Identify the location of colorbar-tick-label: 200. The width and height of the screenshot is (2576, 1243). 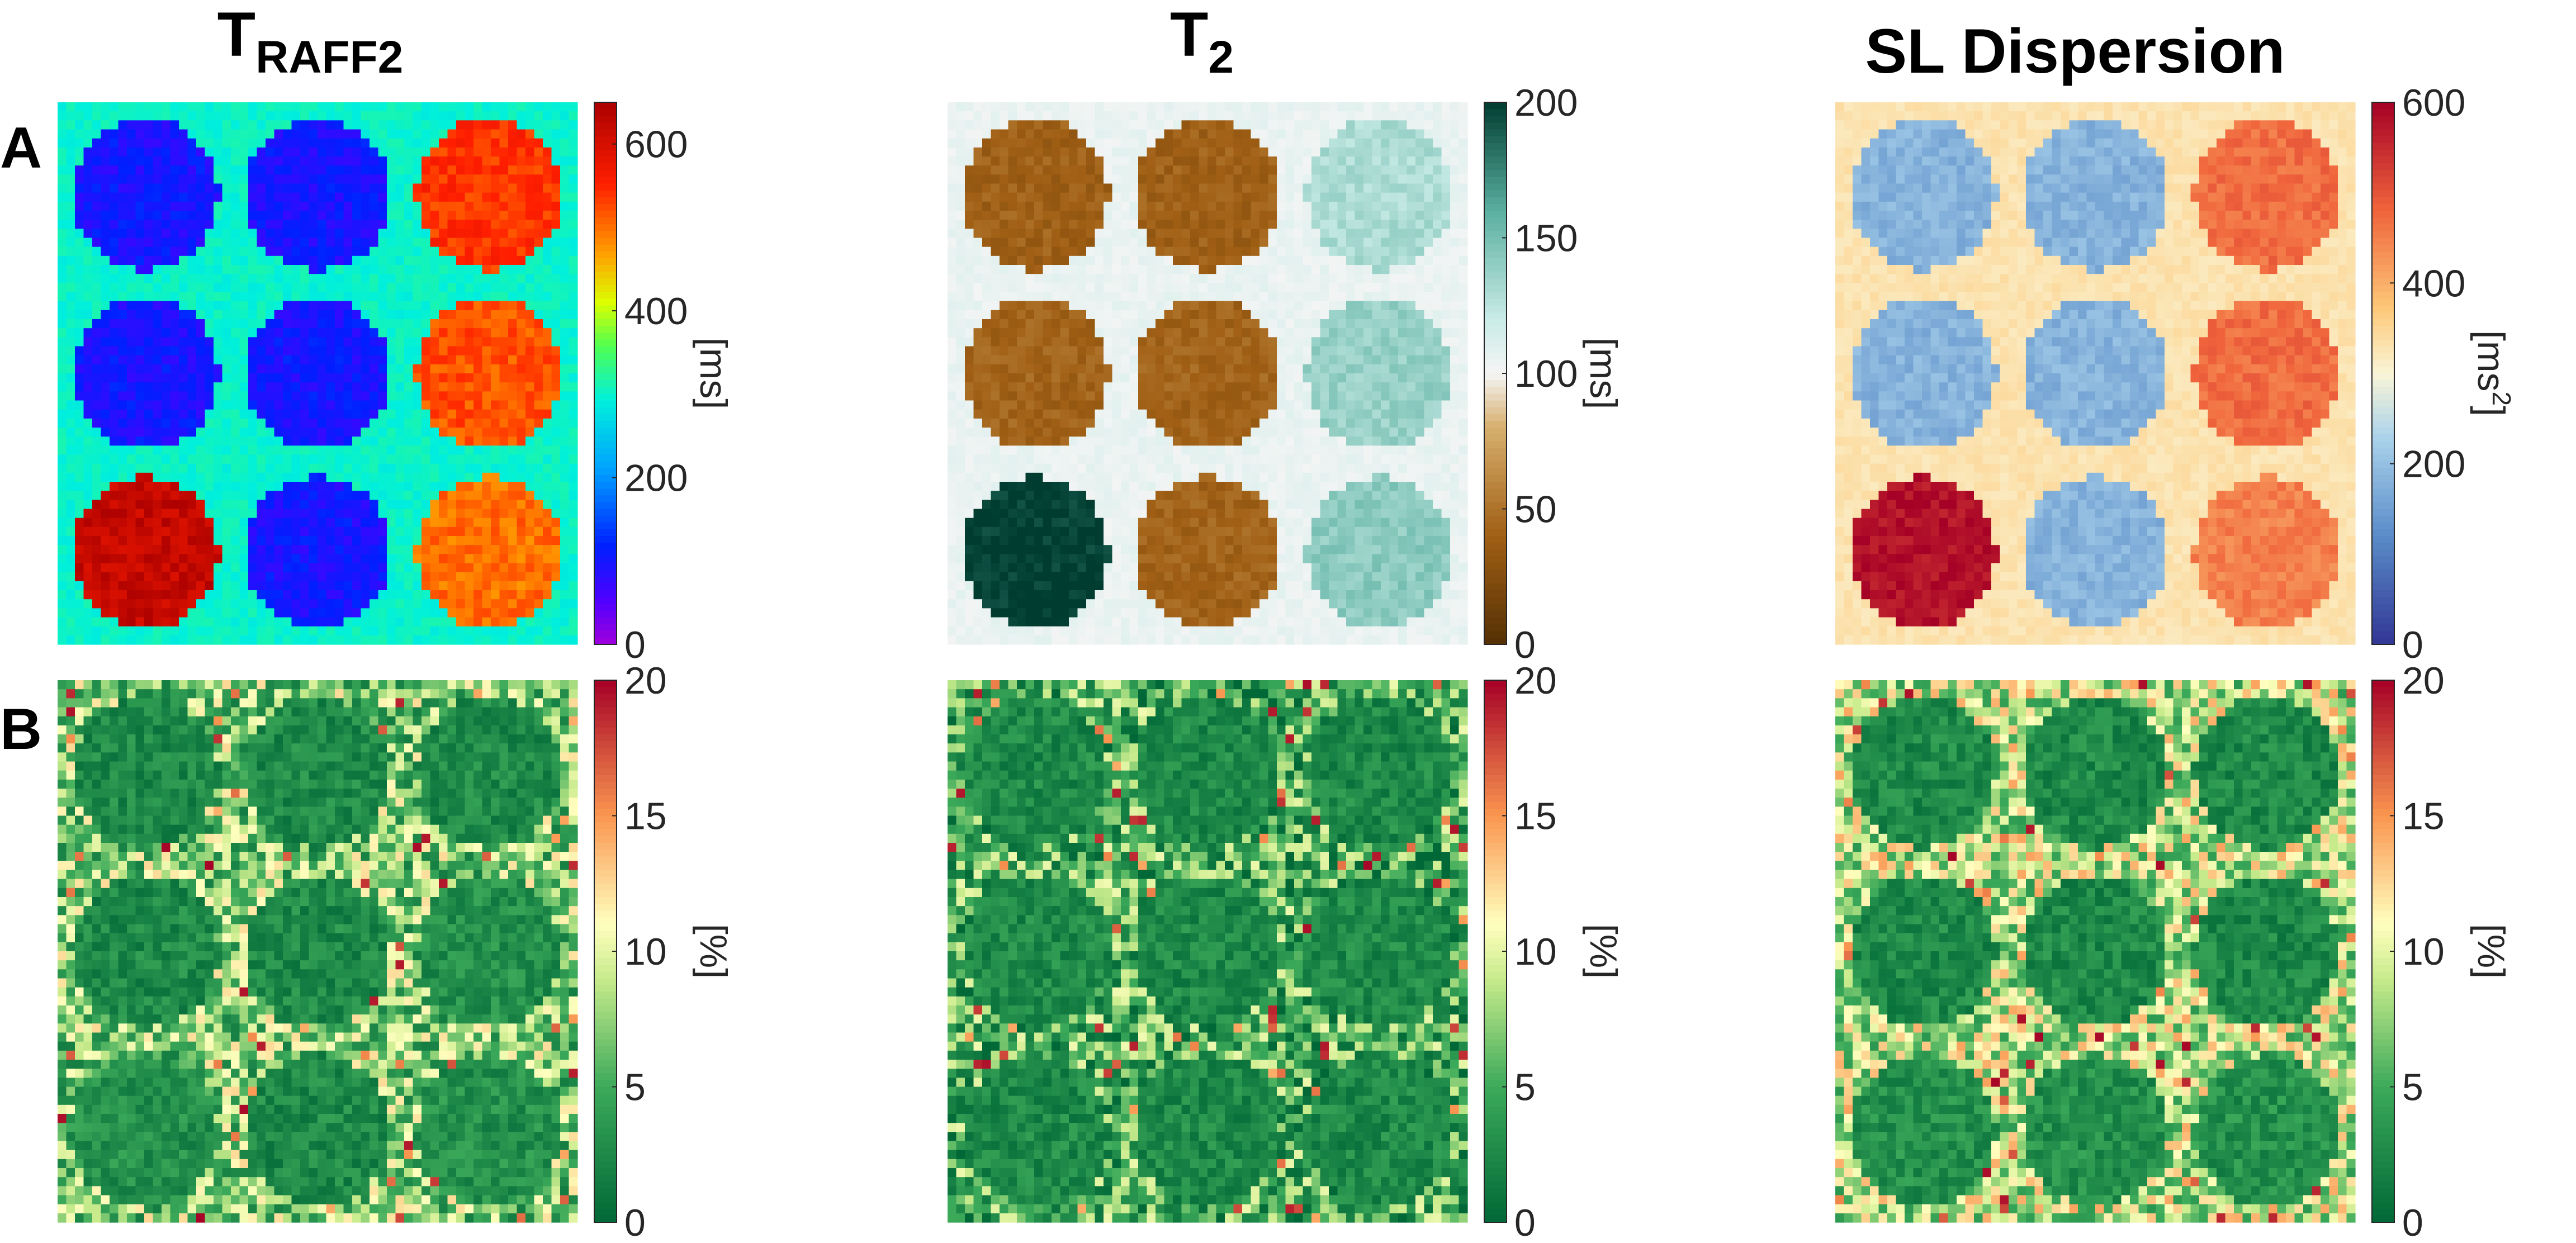
(656, 478).